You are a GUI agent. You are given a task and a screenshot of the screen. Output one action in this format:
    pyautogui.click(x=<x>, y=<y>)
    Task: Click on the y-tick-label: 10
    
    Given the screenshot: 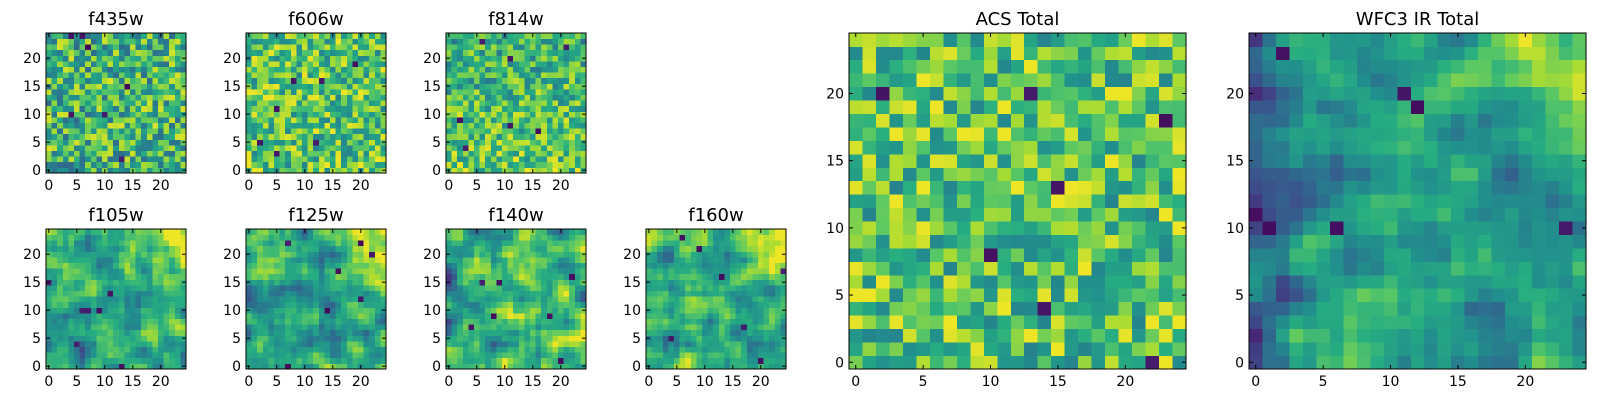 What is the action you would take?
    pyautogui.click(x=432, y=311)
    